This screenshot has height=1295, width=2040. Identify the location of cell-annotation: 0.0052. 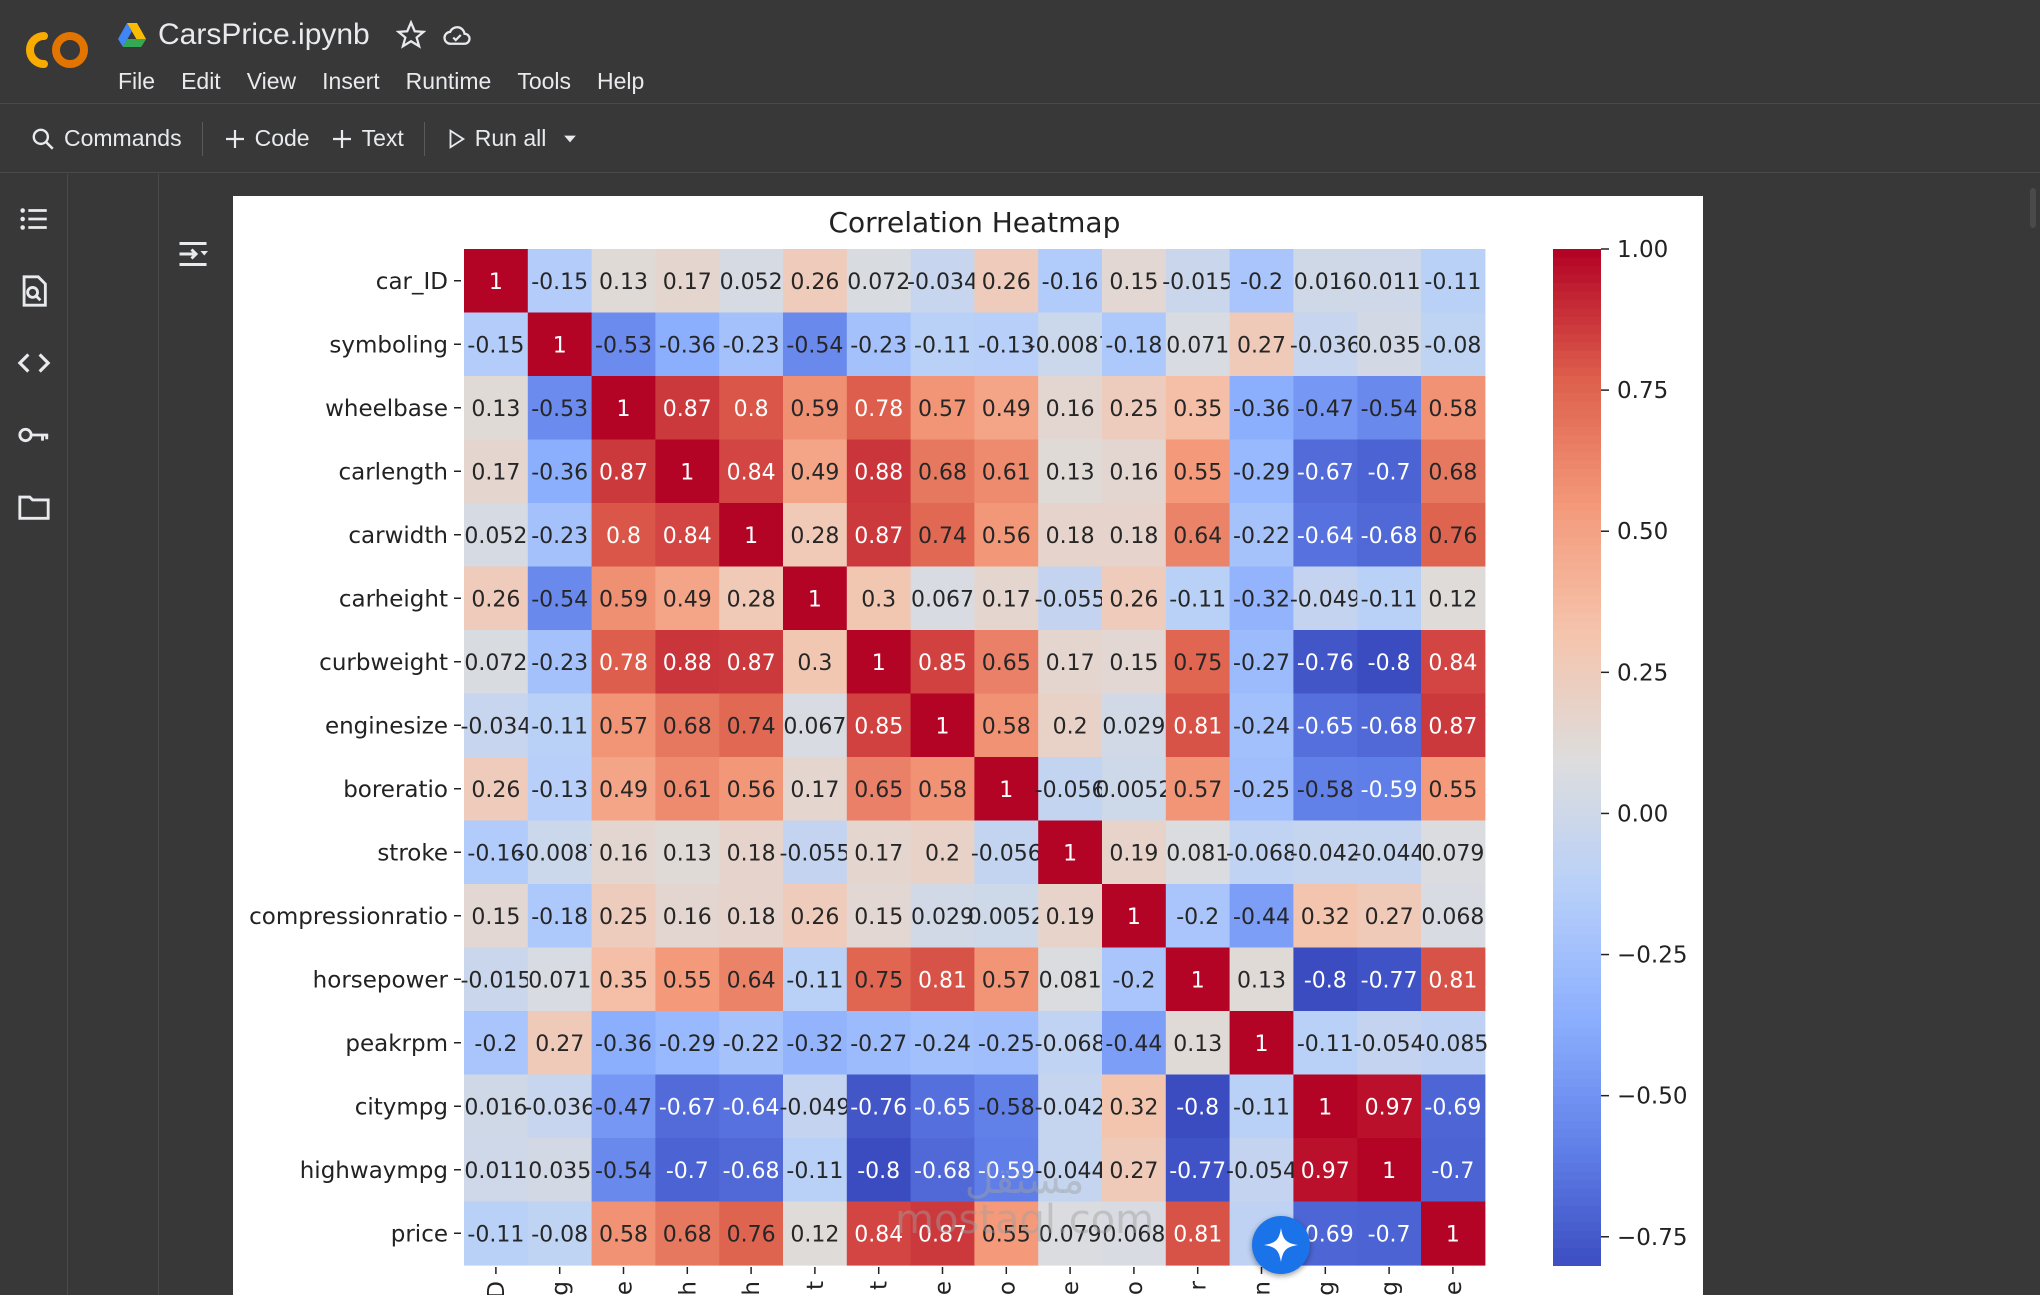
(1006, 917).